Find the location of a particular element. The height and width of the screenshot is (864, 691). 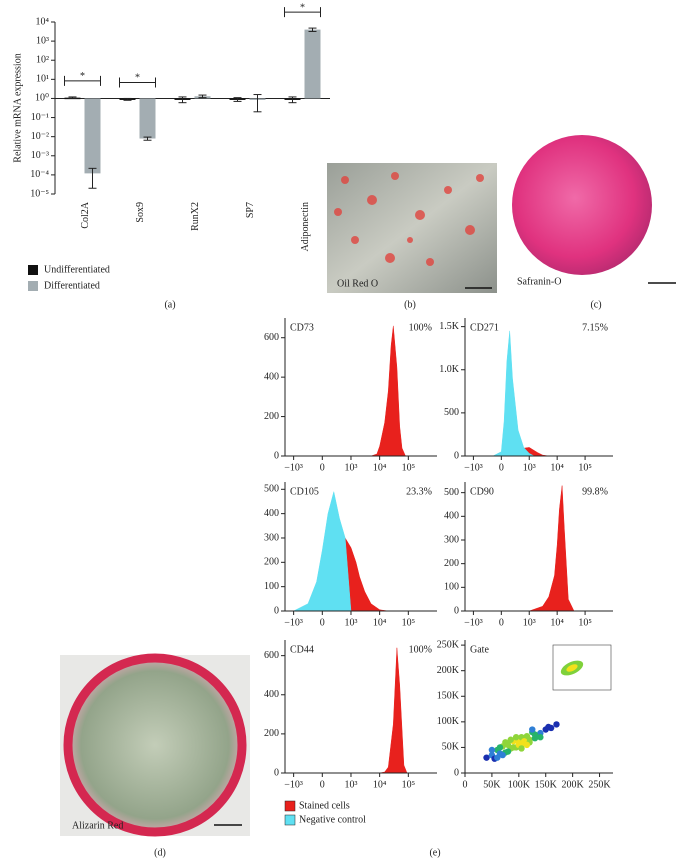

x-tick-label: 250K is located at coordinates (599, 784).